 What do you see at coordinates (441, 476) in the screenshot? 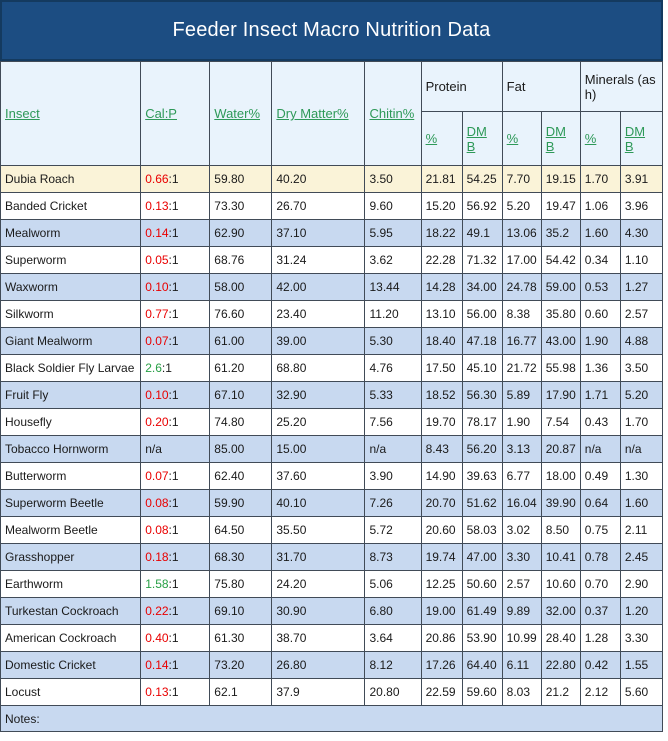
I see `protein-pct-cell: 14.90` at bounding box center [441, 476].